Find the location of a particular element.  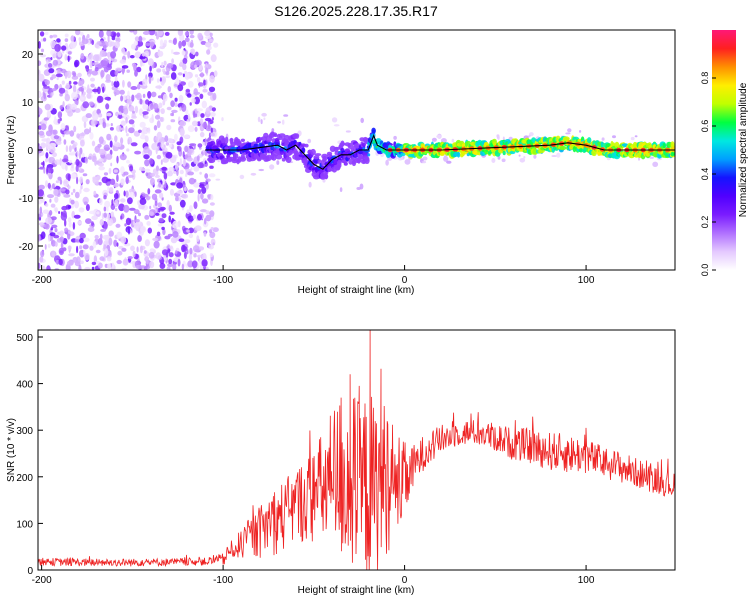

y-tick-label: 500 is located at coordinates (24, 338).